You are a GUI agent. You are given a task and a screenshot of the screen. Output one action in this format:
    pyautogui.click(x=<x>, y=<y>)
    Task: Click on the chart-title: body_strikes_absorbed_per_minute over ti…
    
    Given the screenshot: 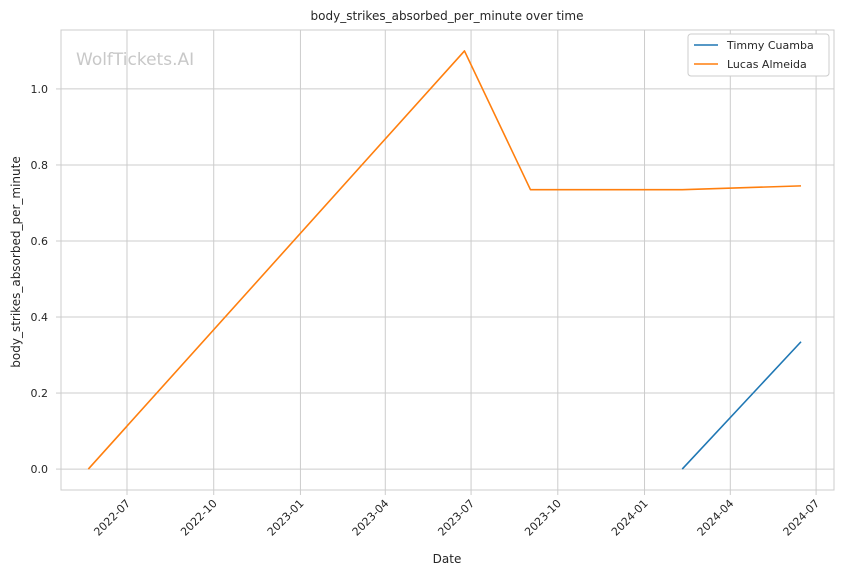 What is the action you would take?
    pyautogui.click(x=447, y=16)
    